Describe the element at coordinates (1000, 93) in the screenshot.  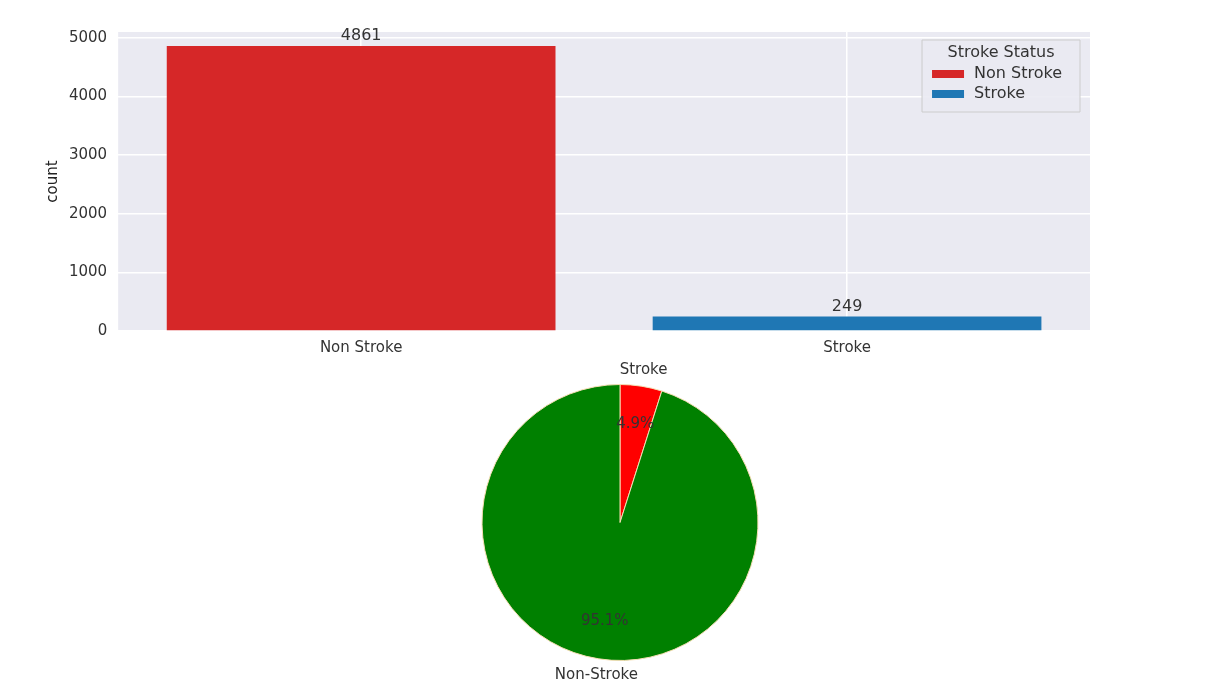
I see `legend-label: Stroke` at that location.